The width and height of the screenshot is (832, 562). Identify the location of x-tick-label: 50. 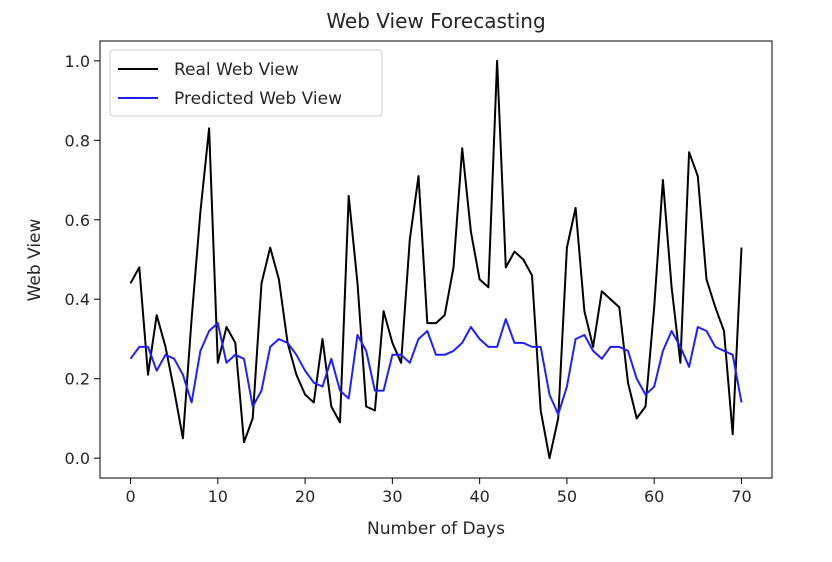
(567, 496).